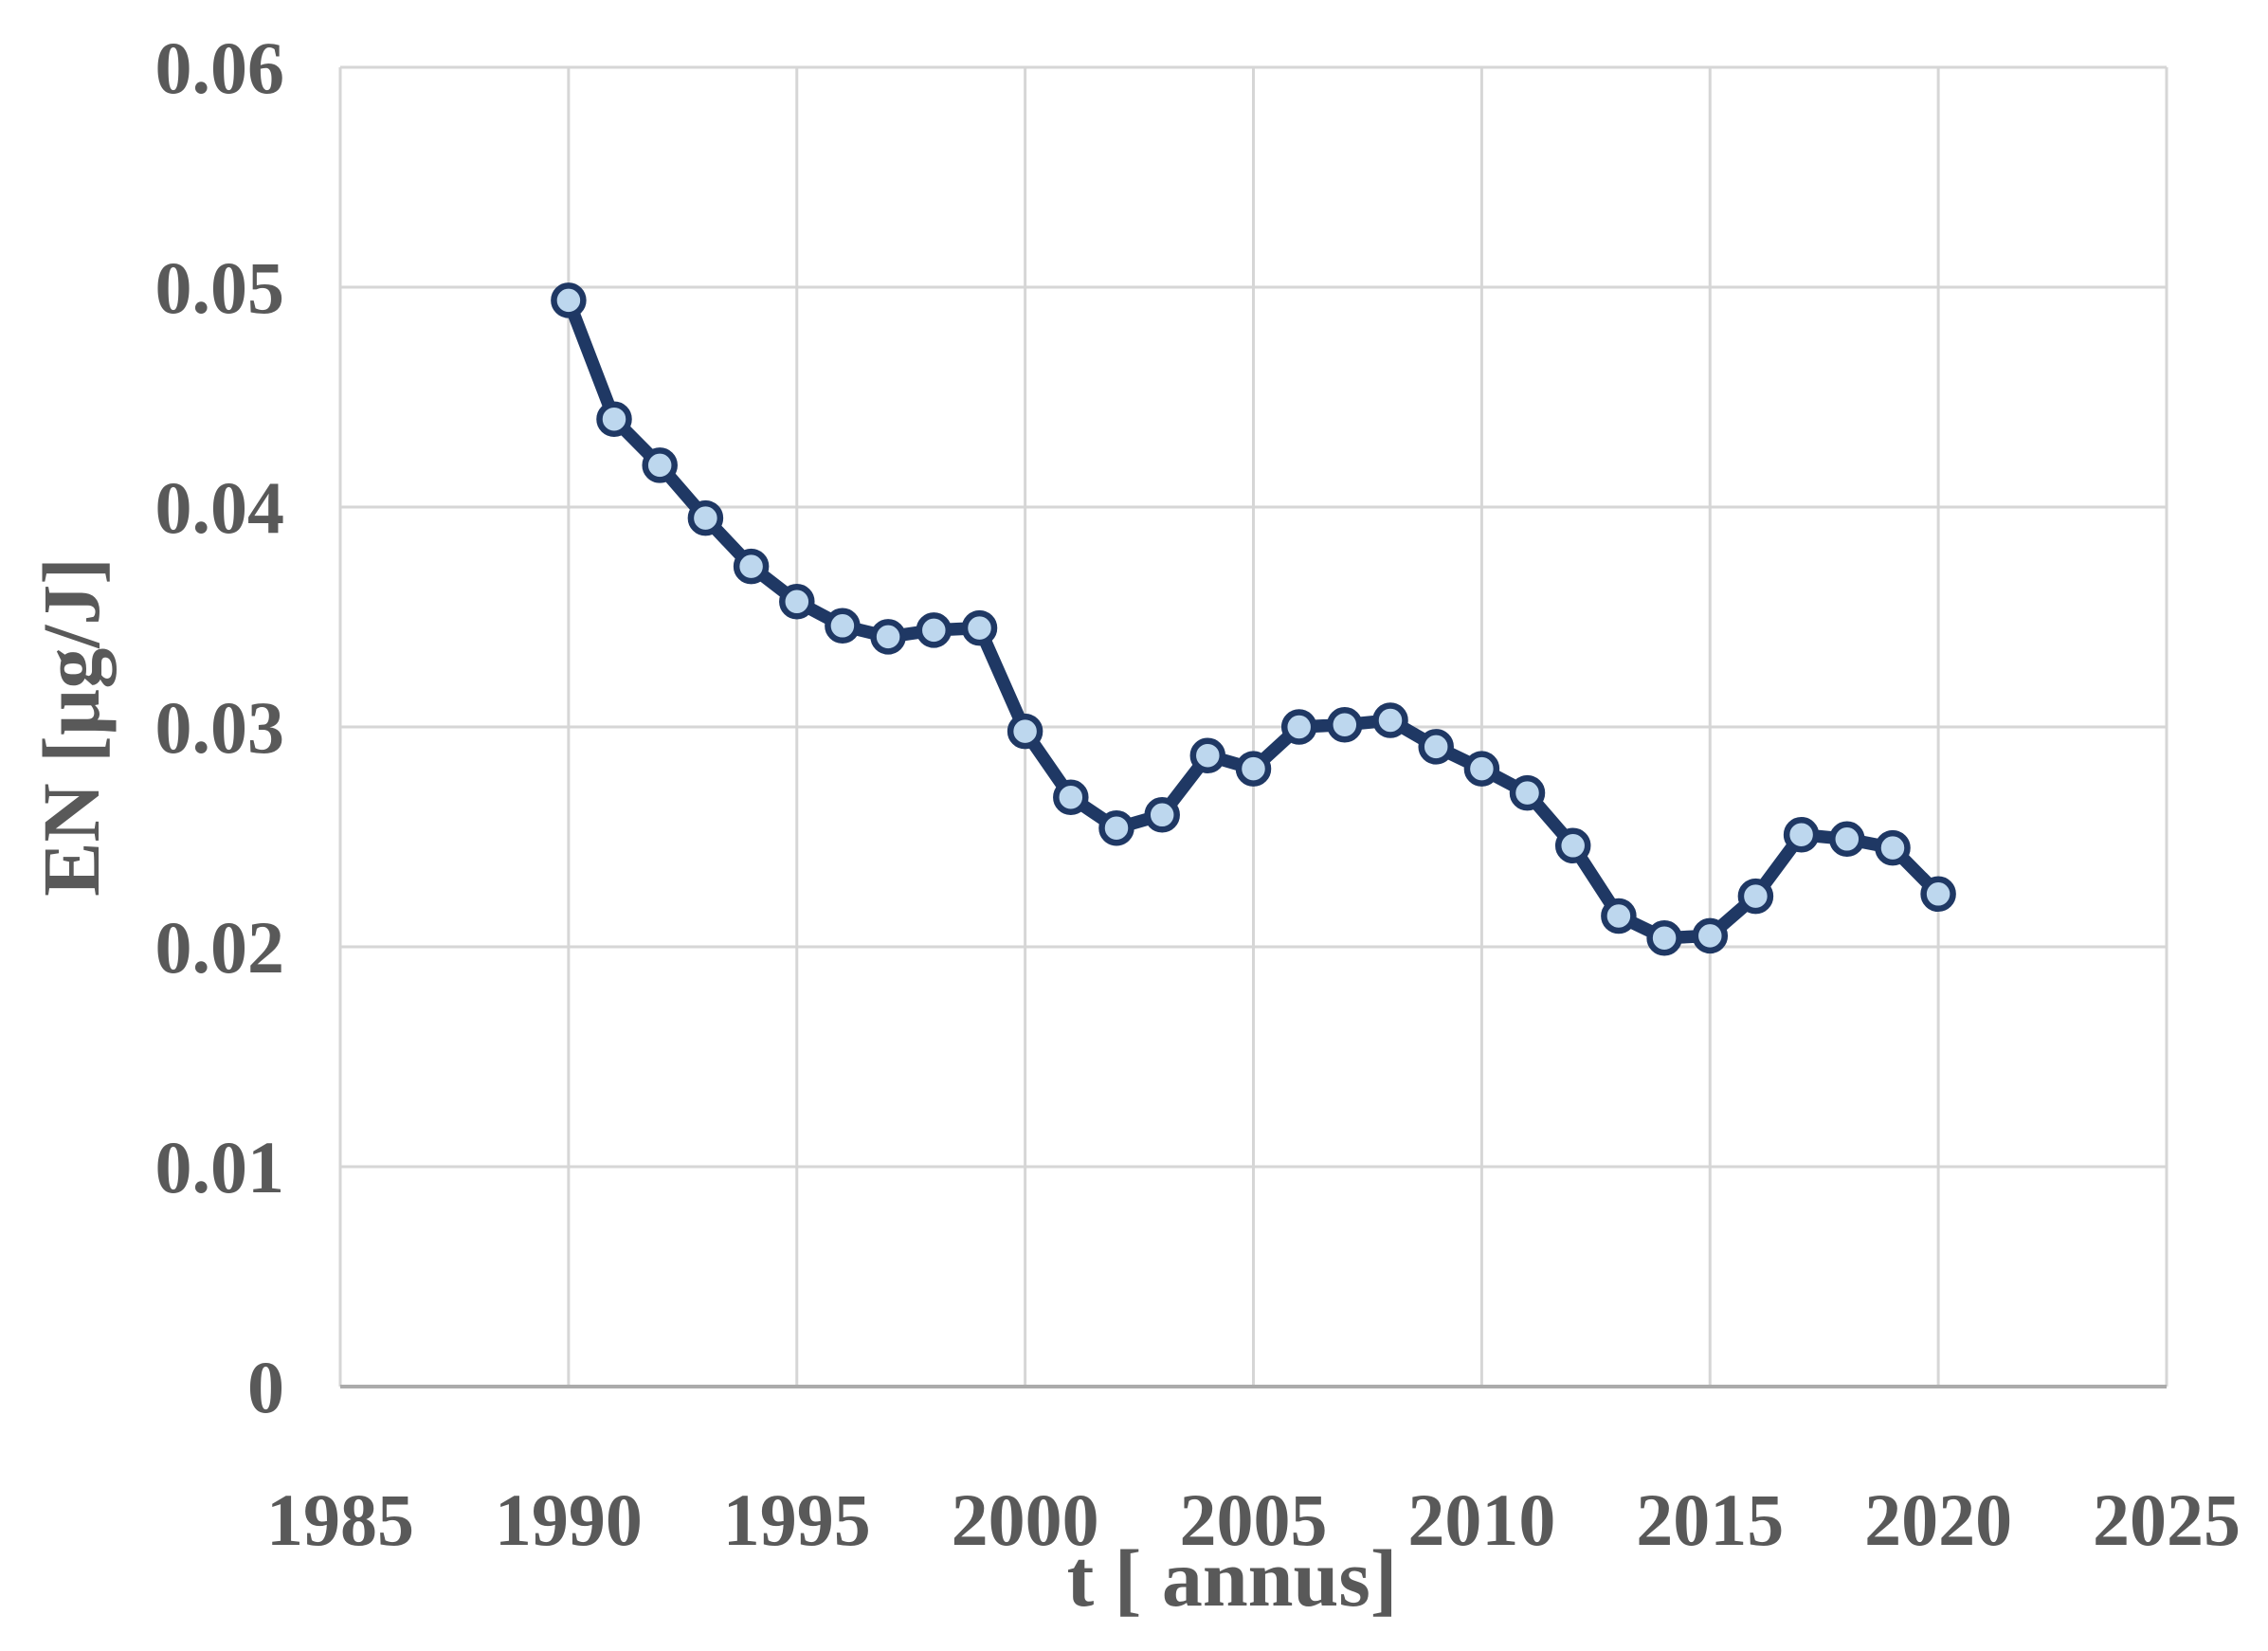  I want to click on y-axis-title: EN [µg/J], so click(71, 727).